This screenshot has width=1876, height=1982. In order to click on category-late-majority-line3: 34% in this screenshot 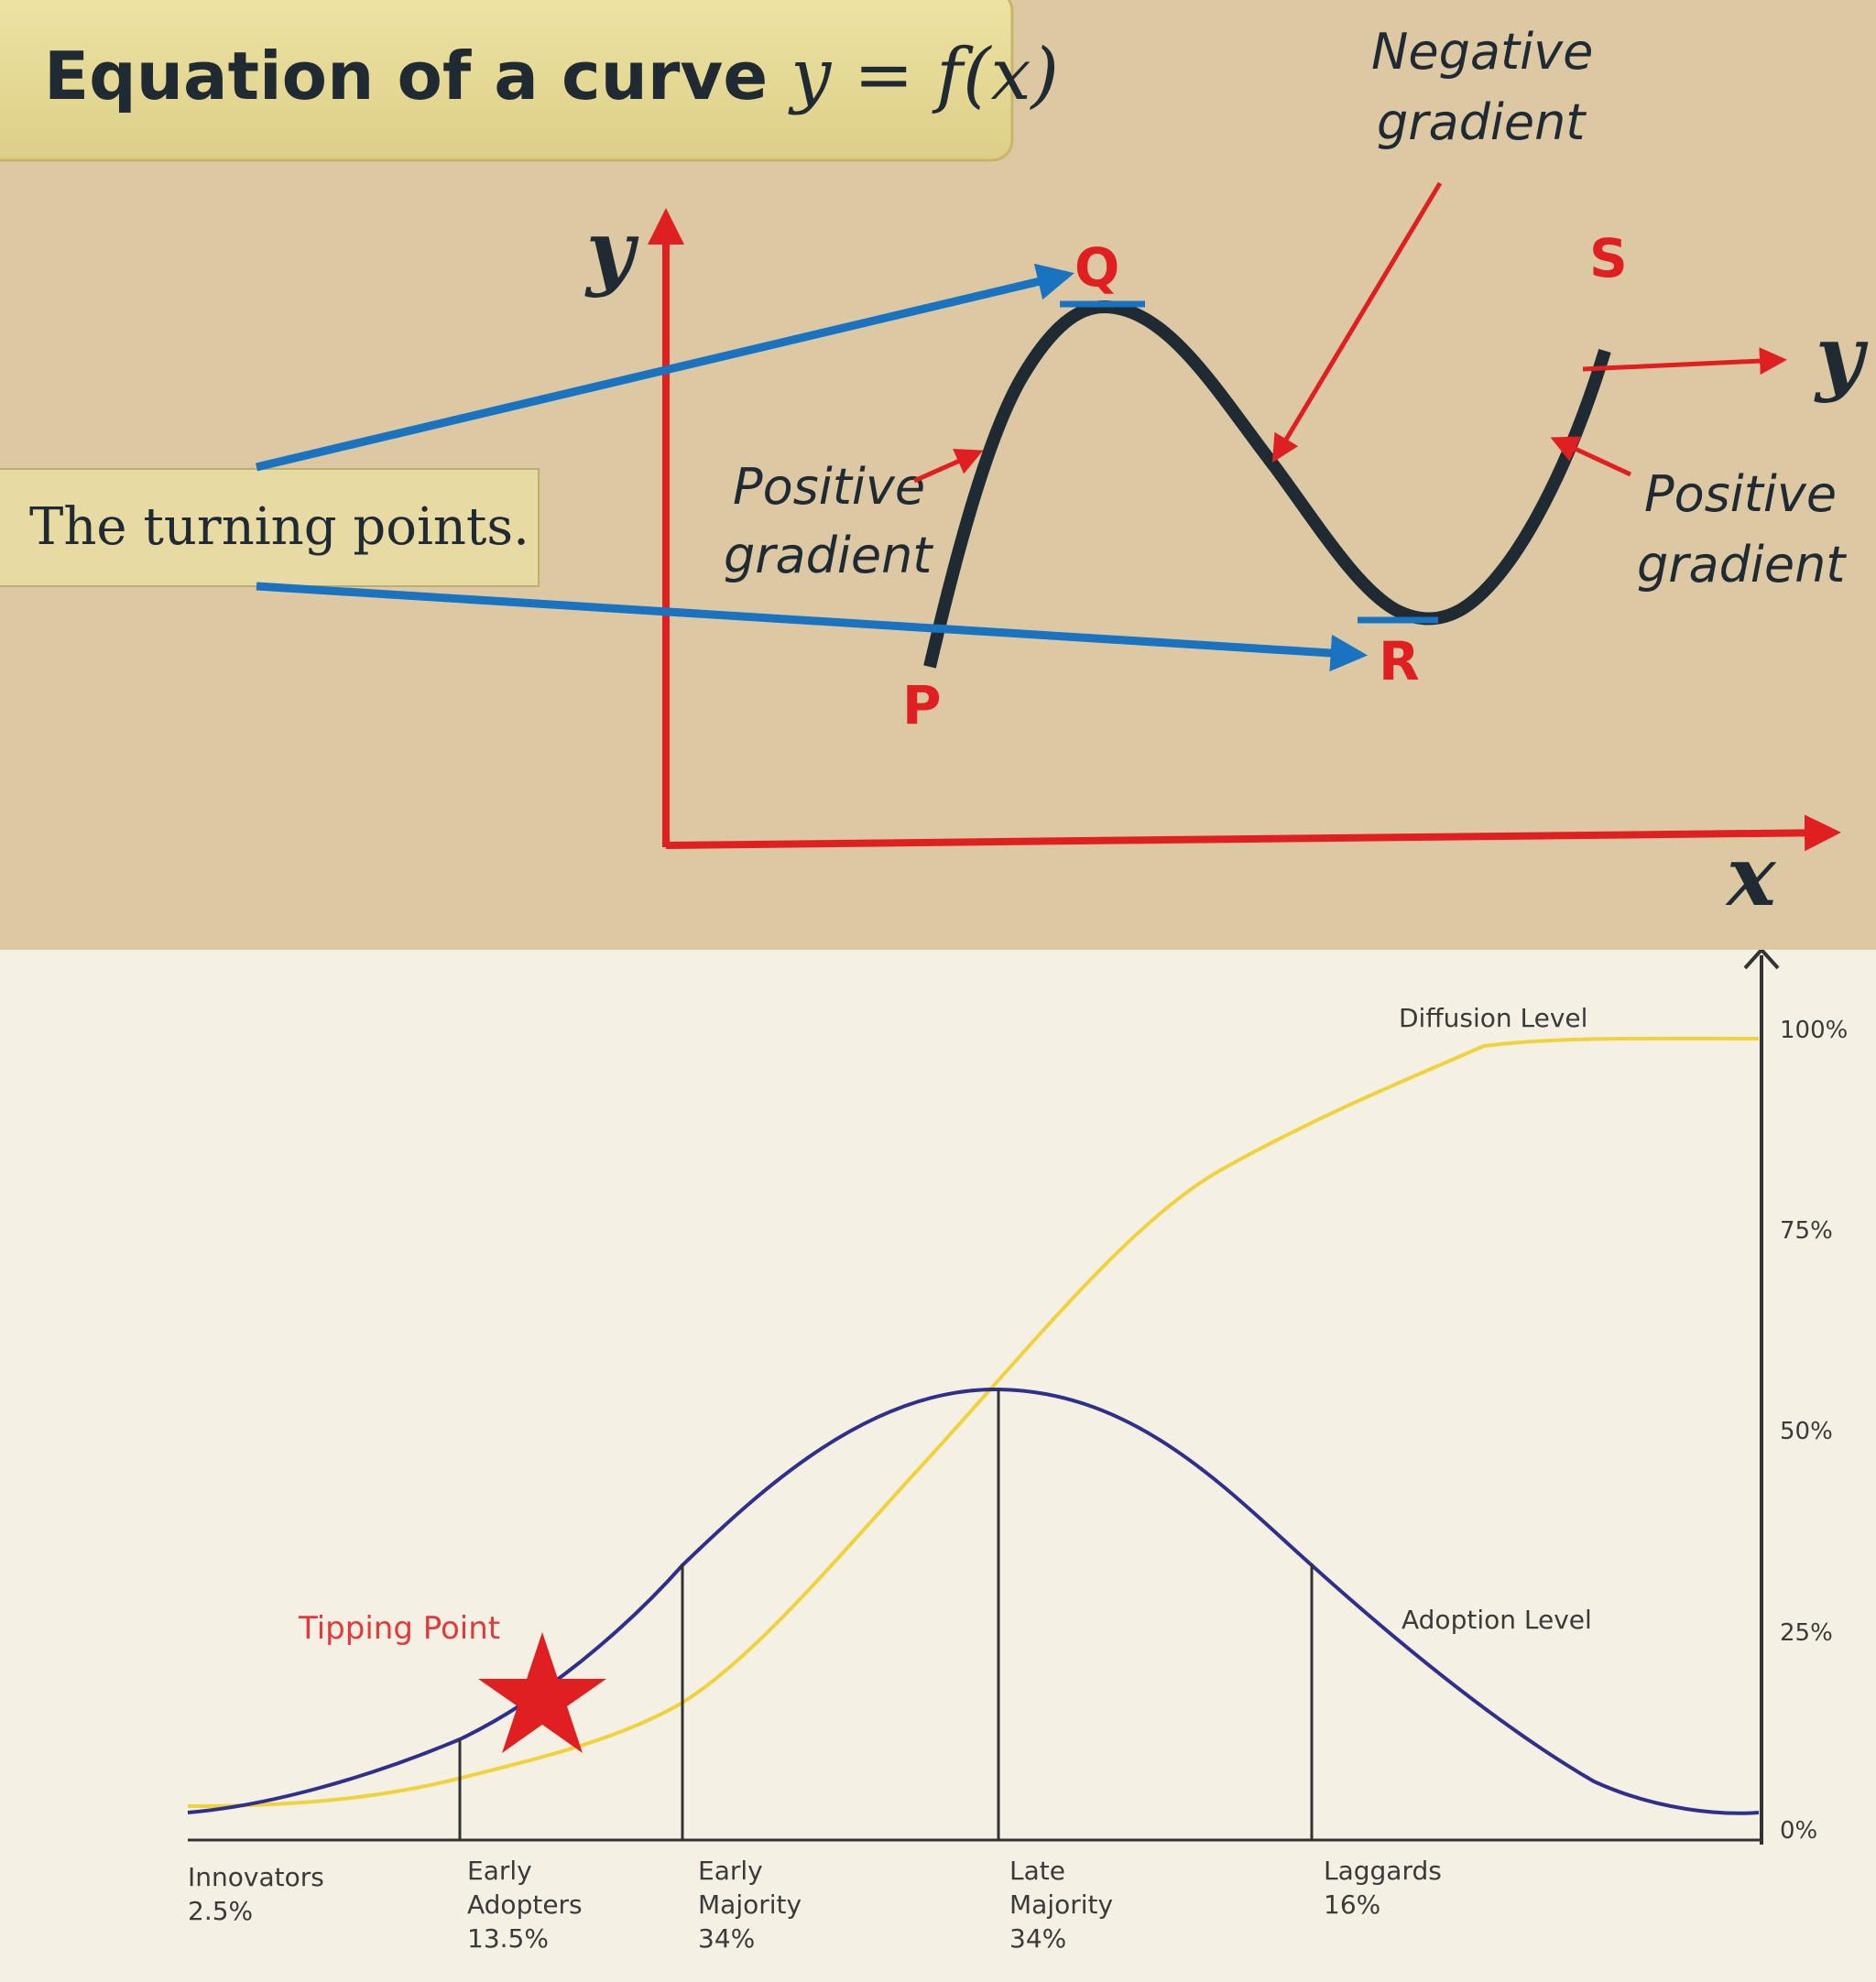, I will do `click(1037, 1939)`.